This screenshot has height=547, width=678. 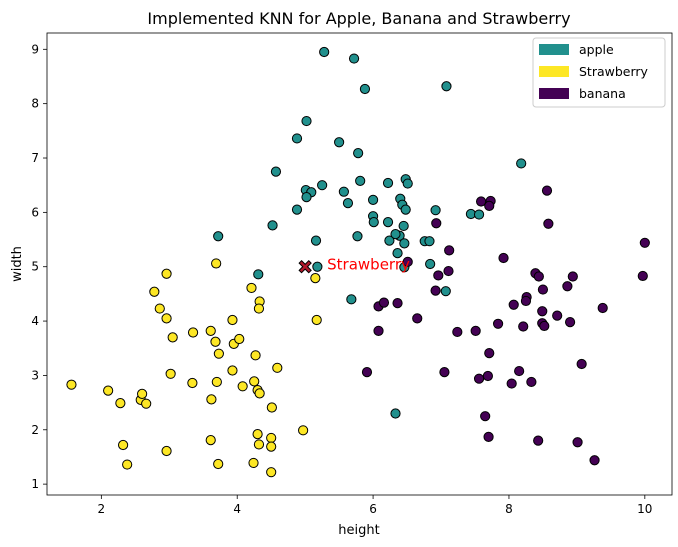 What do you see at coordinates (375, 505) in the screenshot?
I see `x-axis-ticks: 2 4 6 8 10` at bounding box center [375, 505].